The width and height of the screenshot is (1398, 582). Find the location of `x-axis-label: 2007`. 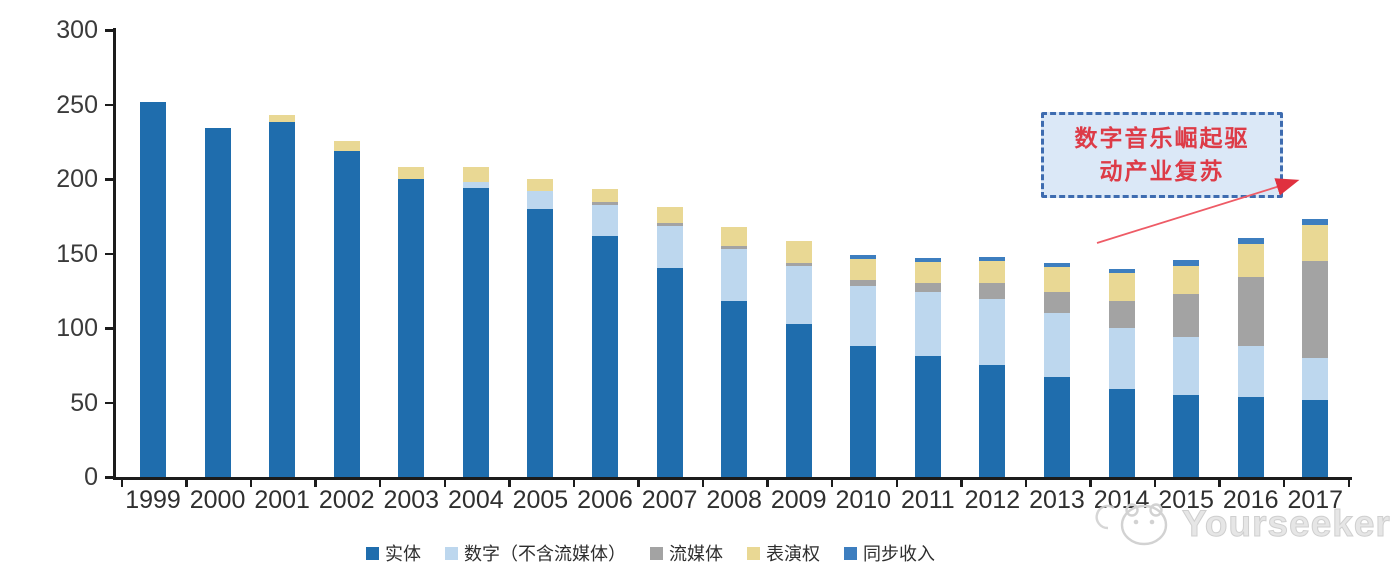

x-axis-label: 2007 is located at coordinates (669, 500).